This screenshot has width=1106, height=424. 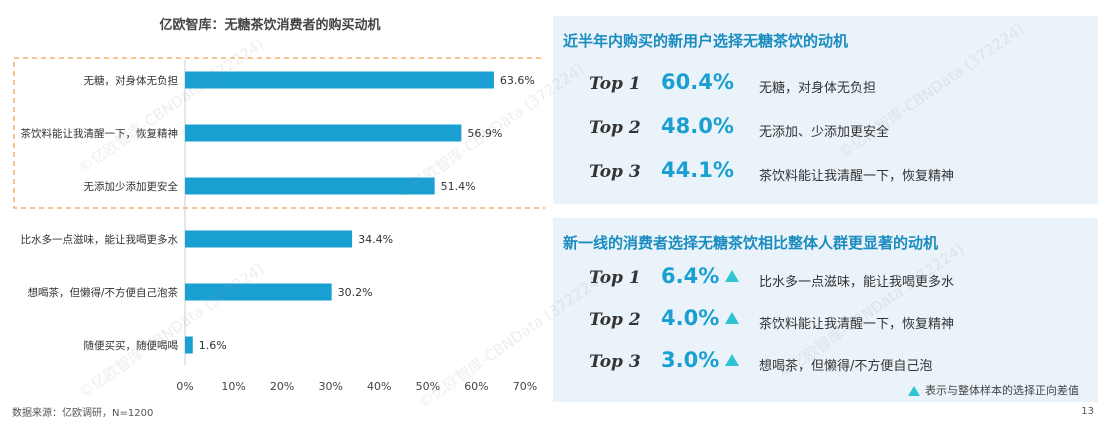 I want to click on rank-row: Top 1 6.4% 比水多一点滋味，能让我喝更多水, so click(x=825, y=277).